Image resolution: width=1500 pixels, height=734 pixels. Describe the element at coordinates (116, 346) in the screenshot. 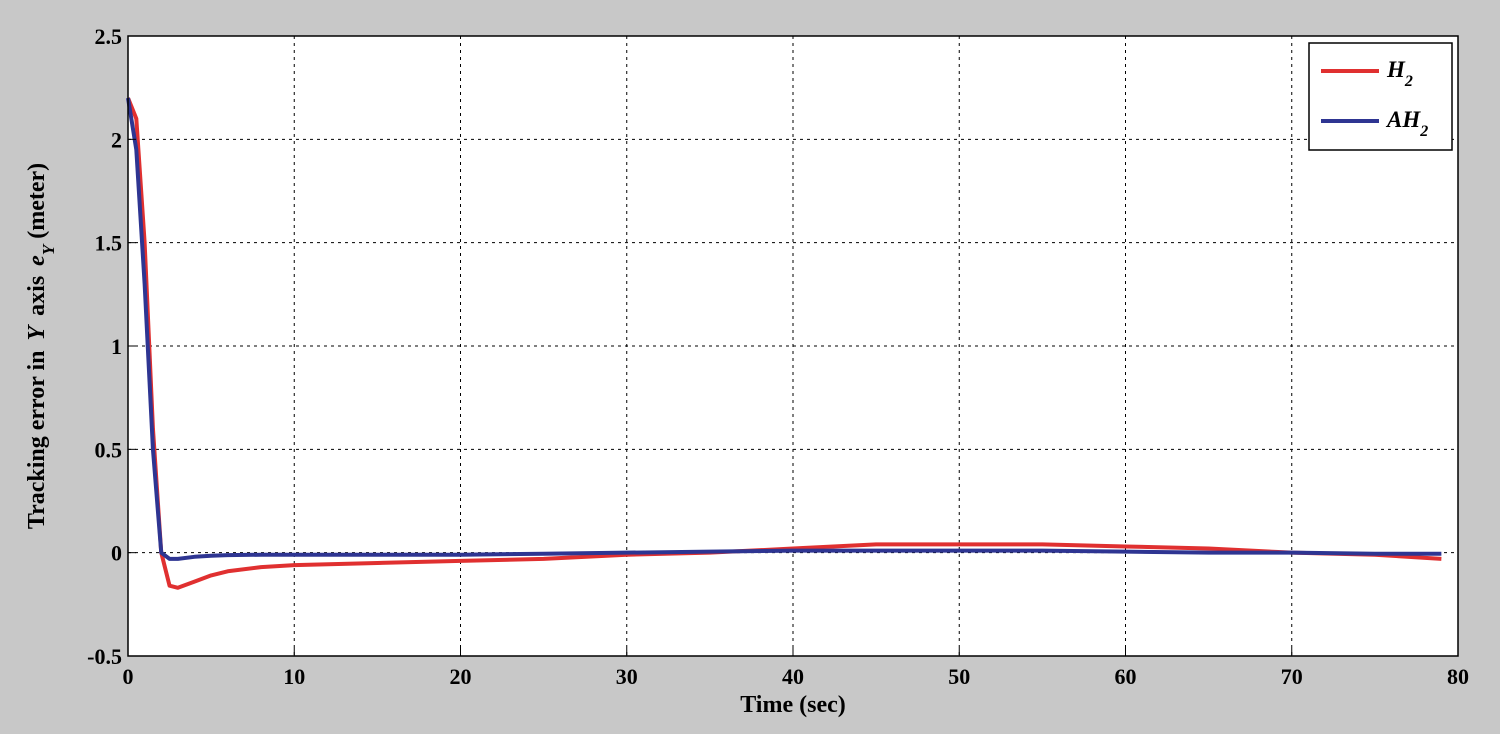

I see `y-tick-label: 1` at that location.